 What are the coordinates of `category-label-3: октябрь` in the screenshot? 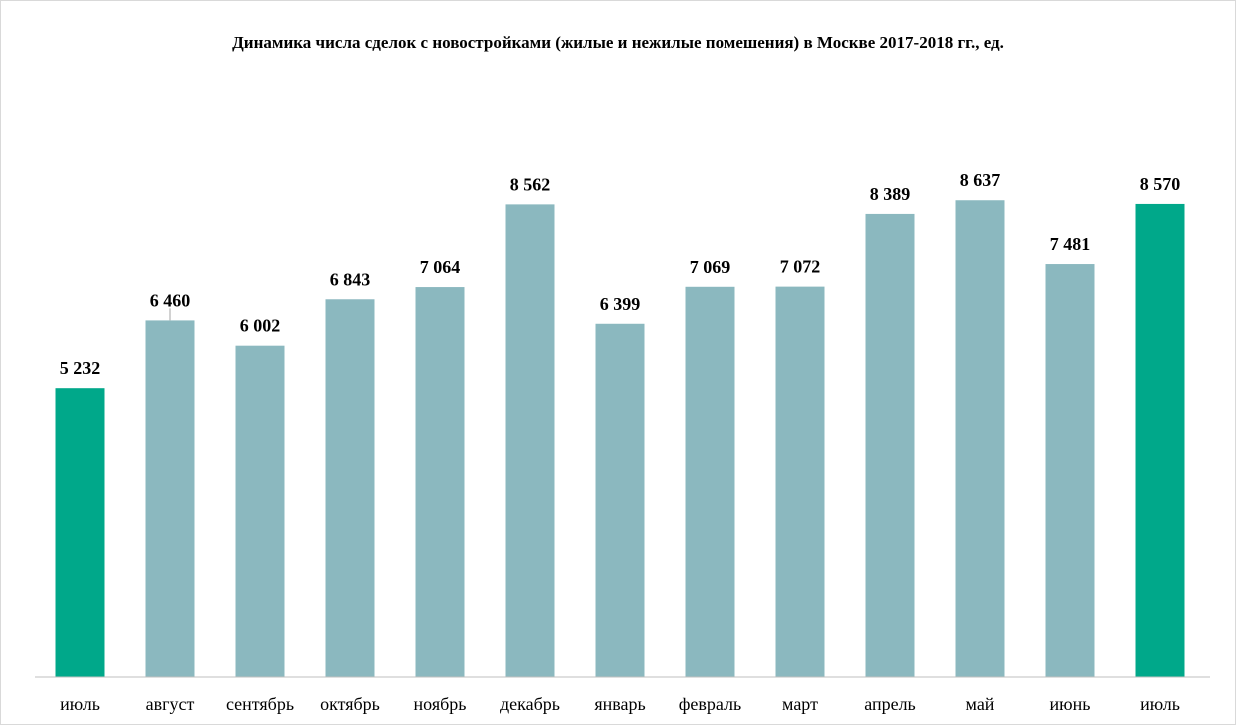 It's located at (350, 704).